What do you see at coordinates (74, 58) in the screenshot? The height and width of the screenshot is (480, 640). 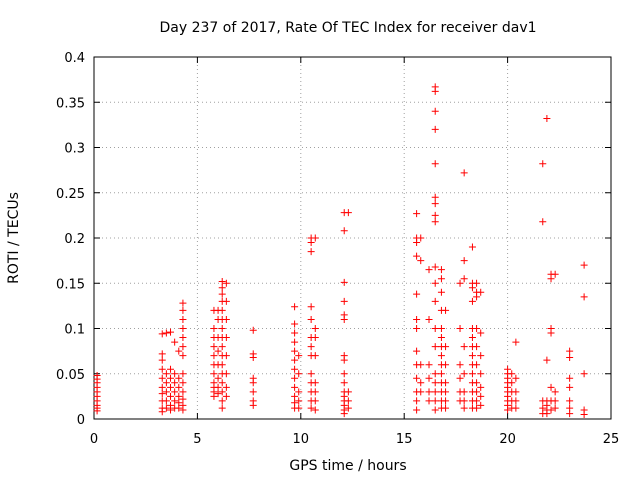 I see `y-tick-label: 0.4` at bounding box center [74, 58].